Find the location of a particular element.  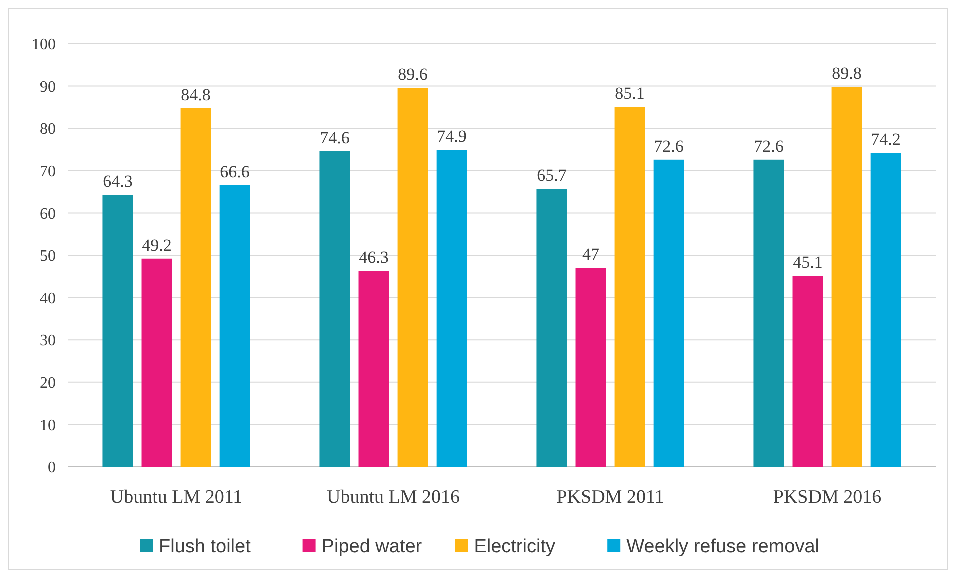

data-label: 84.8 is located at coordinates (196, 94).